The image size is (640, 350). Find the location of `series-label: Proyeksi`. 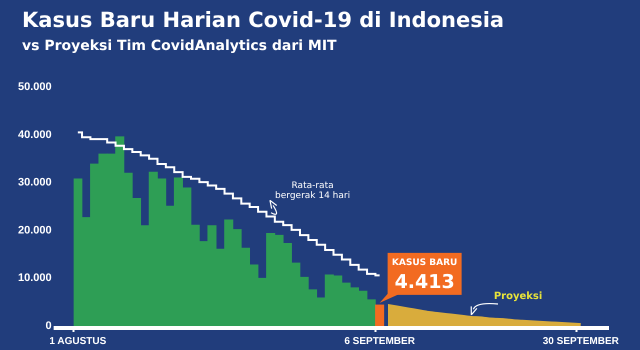

series-label: Proyeksi is located at coordinates (518, 296).